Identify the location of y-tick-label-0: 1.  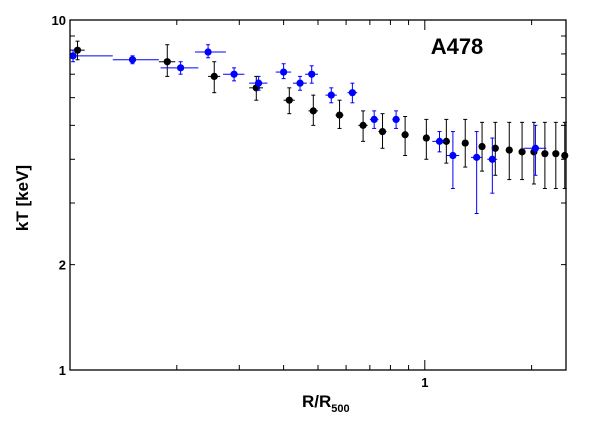
(62, 370).